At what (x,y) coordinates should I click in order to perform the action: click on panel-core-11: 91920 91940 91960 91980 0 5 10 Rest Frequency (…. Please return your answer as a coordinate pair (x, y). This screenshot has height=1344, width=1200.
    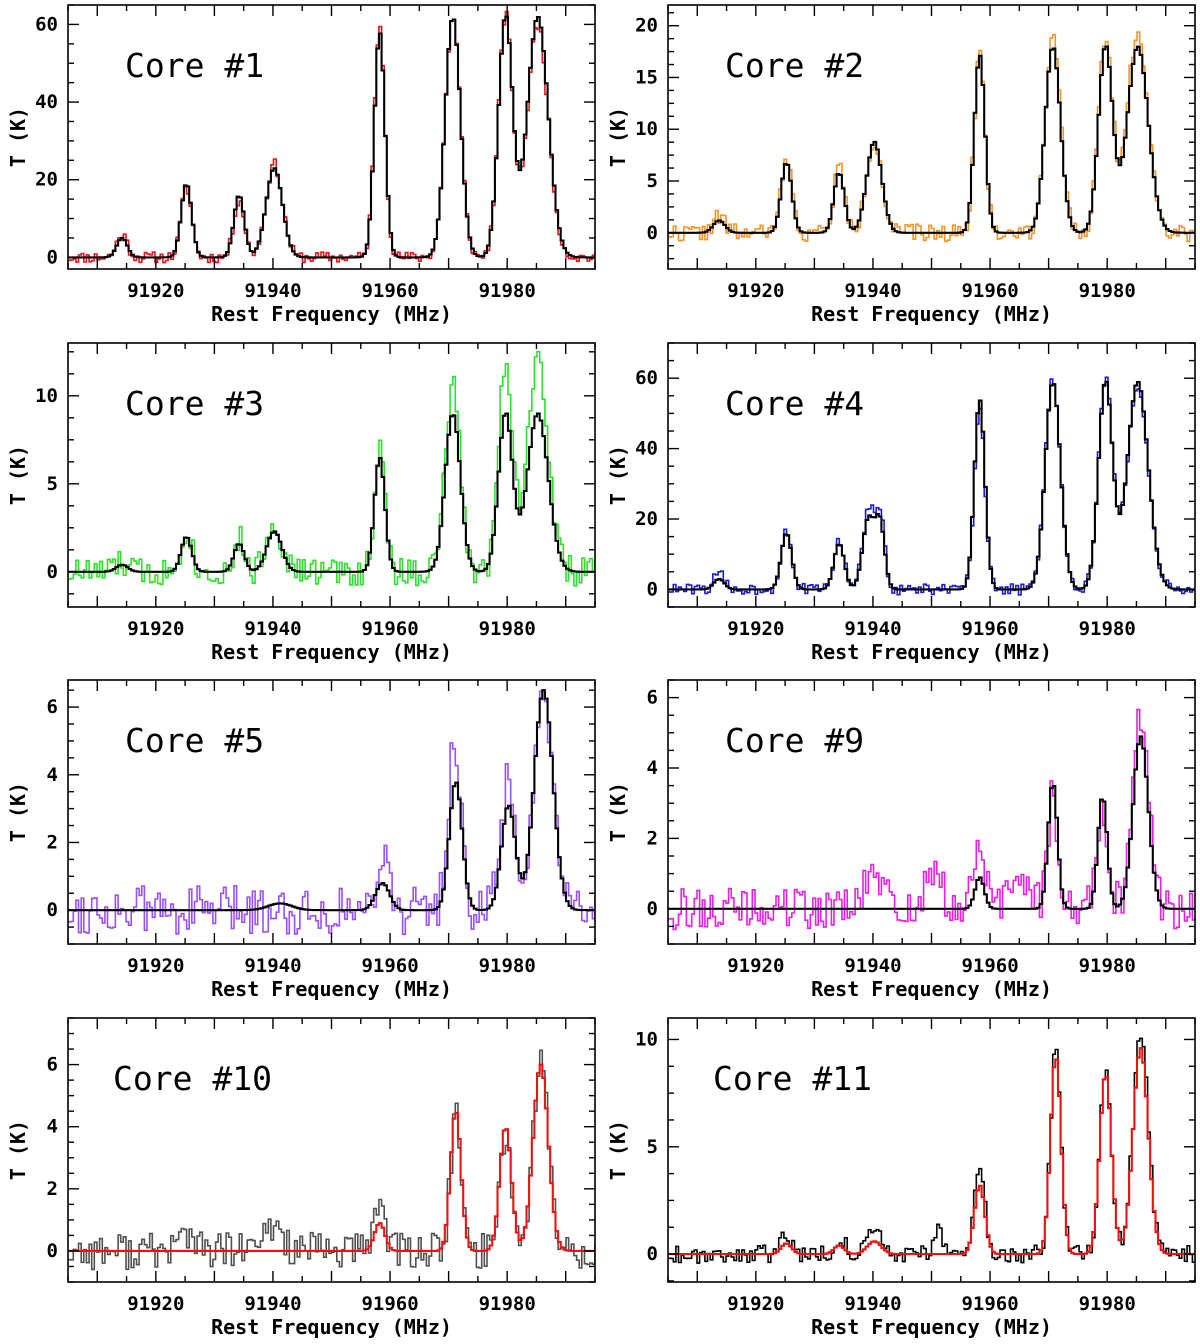
    Looking at the image, I should click on (901, 1178).